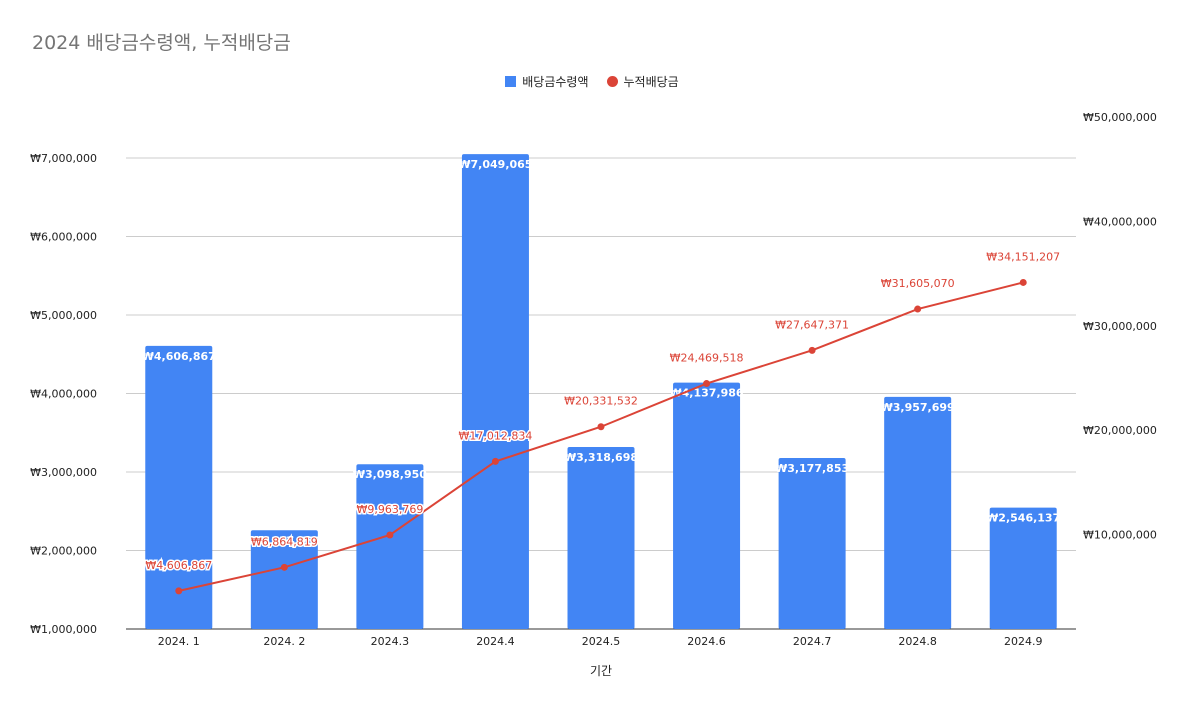  I want to click on y-tick-label-left: ₩1,000,000, so click(63, 629).